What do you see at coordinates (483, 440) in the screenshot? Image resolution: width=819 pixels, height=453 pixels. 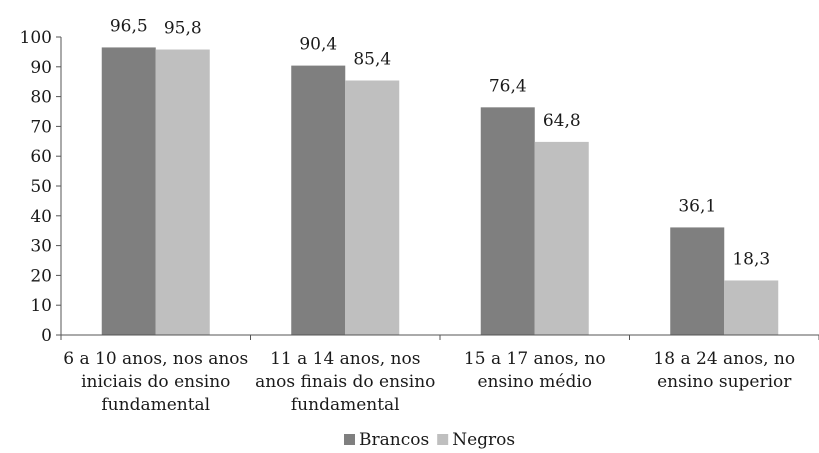 I see `legend-label-negros: Negros` at bounding box center [483, 440].